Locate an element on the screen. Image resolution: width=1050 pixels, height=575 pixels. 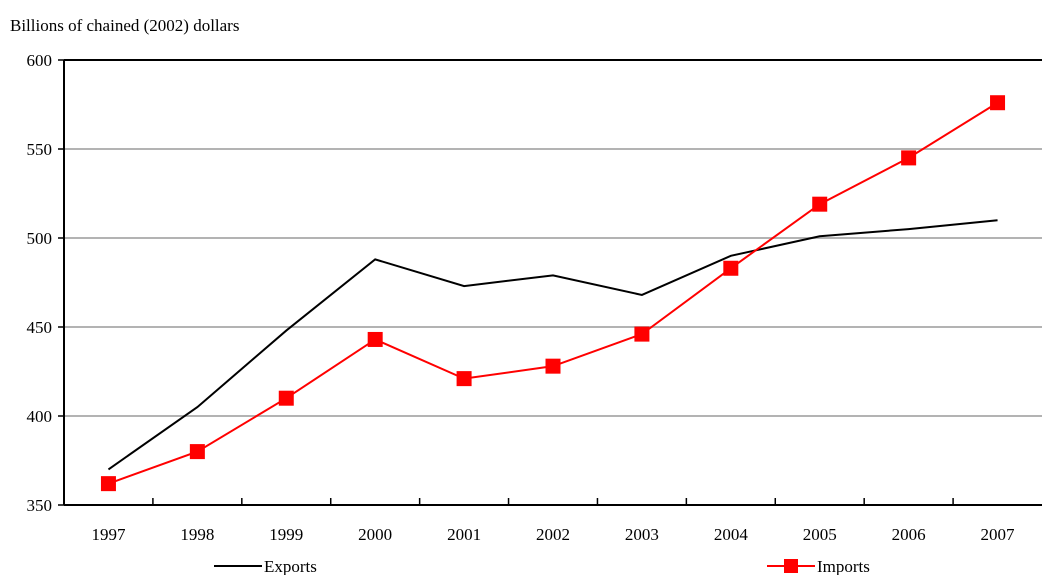
legend-label-exports: Exports is located at coordinates (290, 566).